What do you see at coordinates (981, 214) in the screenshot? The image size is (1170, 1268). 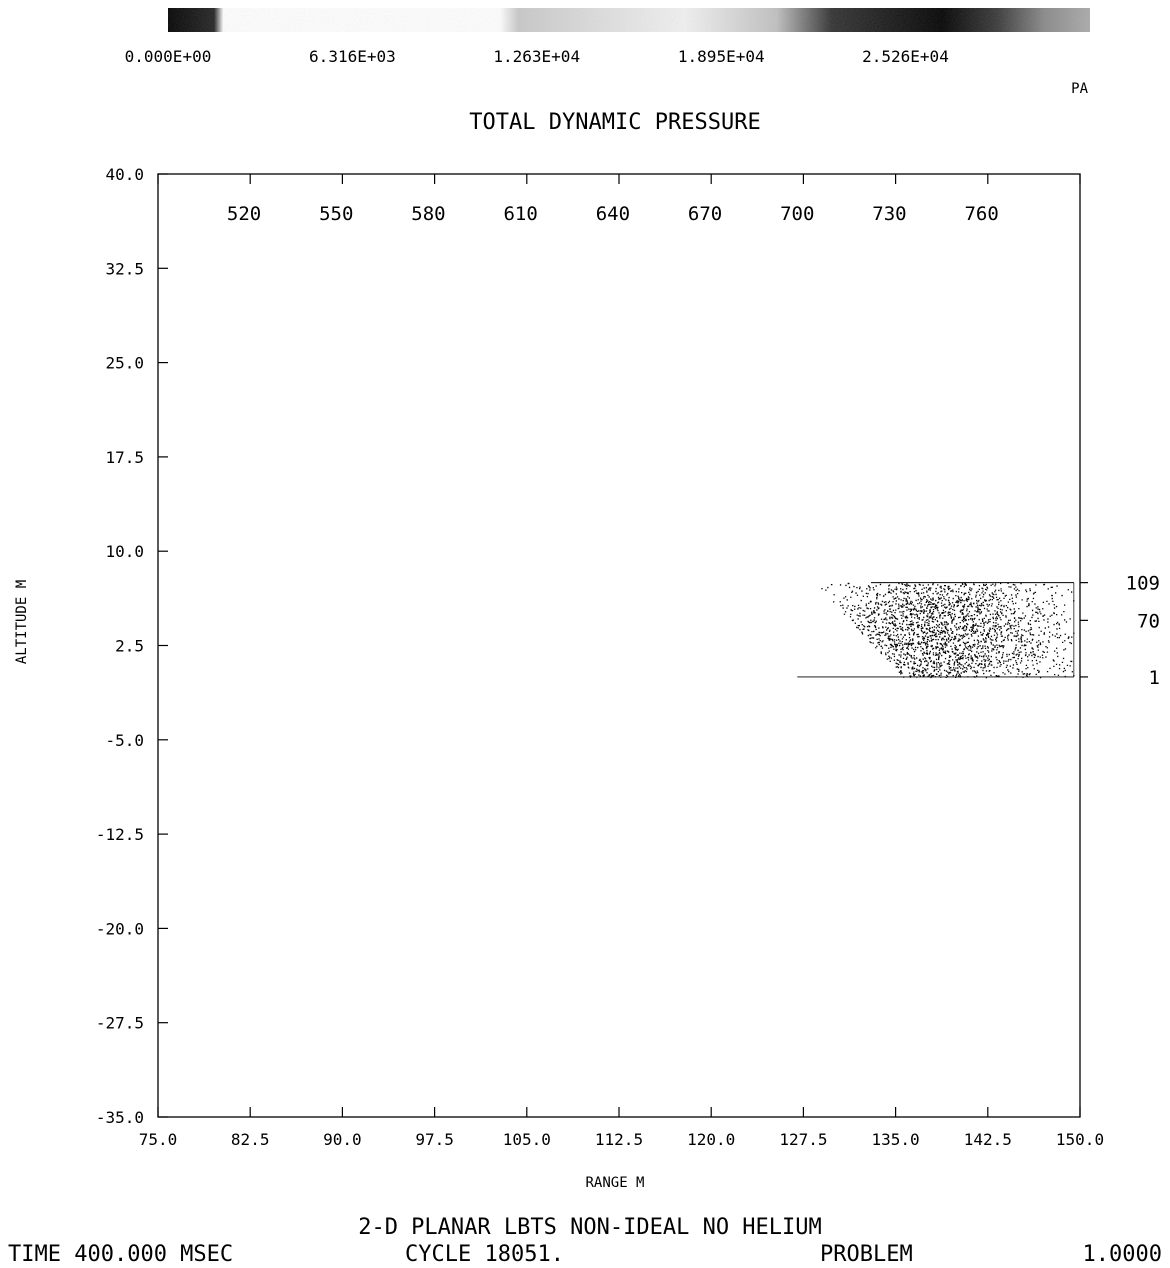 I see `top-index-label: 760` at bounding box center [981, 214].